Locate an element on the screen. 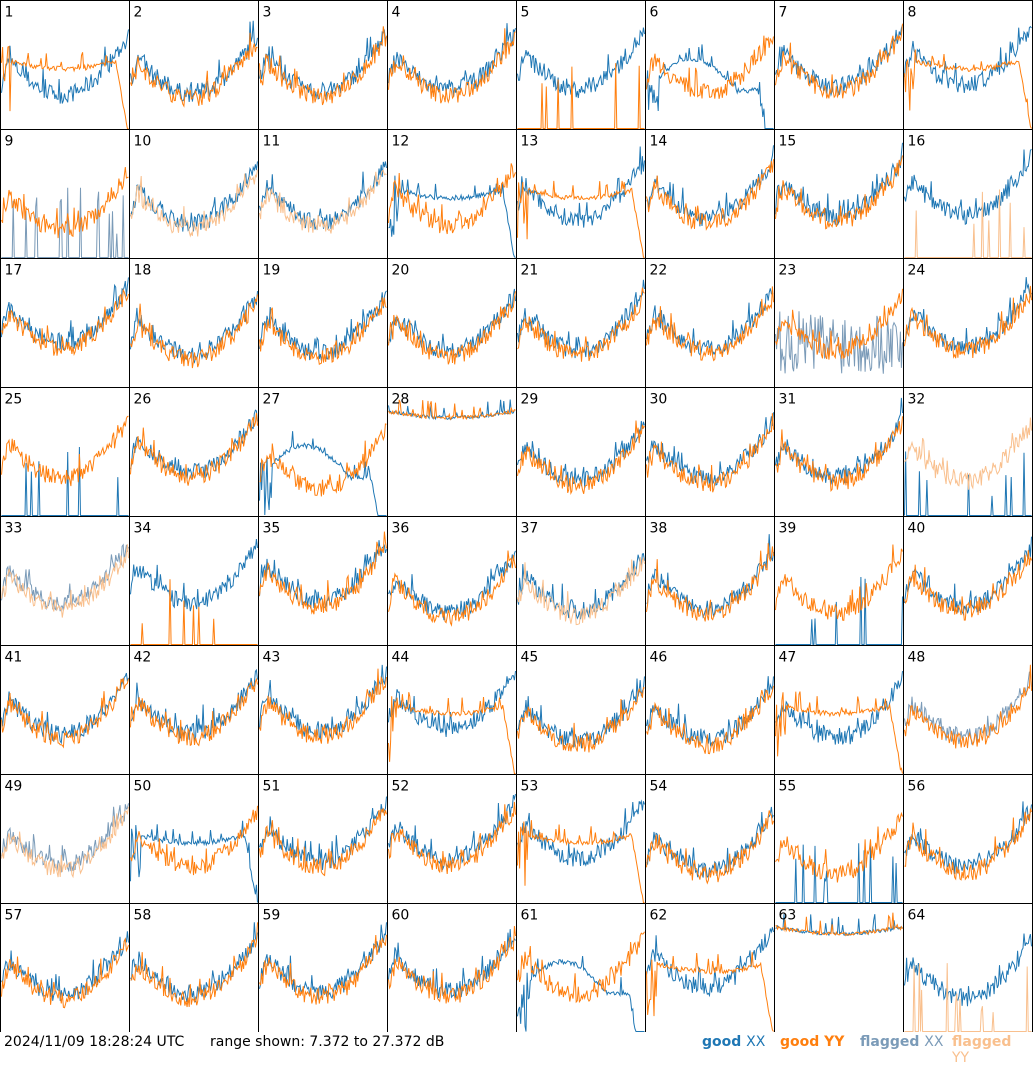  panel-22: 22 is located at coordinates (710, 323).